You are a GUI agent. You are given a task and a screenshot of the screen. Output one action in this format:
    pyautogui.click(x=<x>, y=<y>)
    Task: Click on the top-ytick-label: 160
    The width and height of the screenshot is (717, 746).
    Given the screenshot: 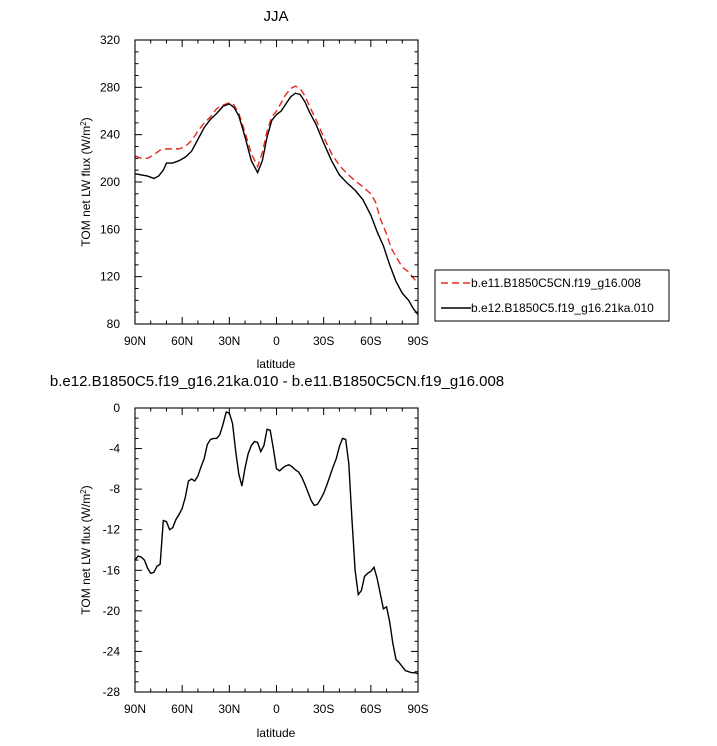 What is the action you would take?
    pyautogui.click(x=110, y=229)
    